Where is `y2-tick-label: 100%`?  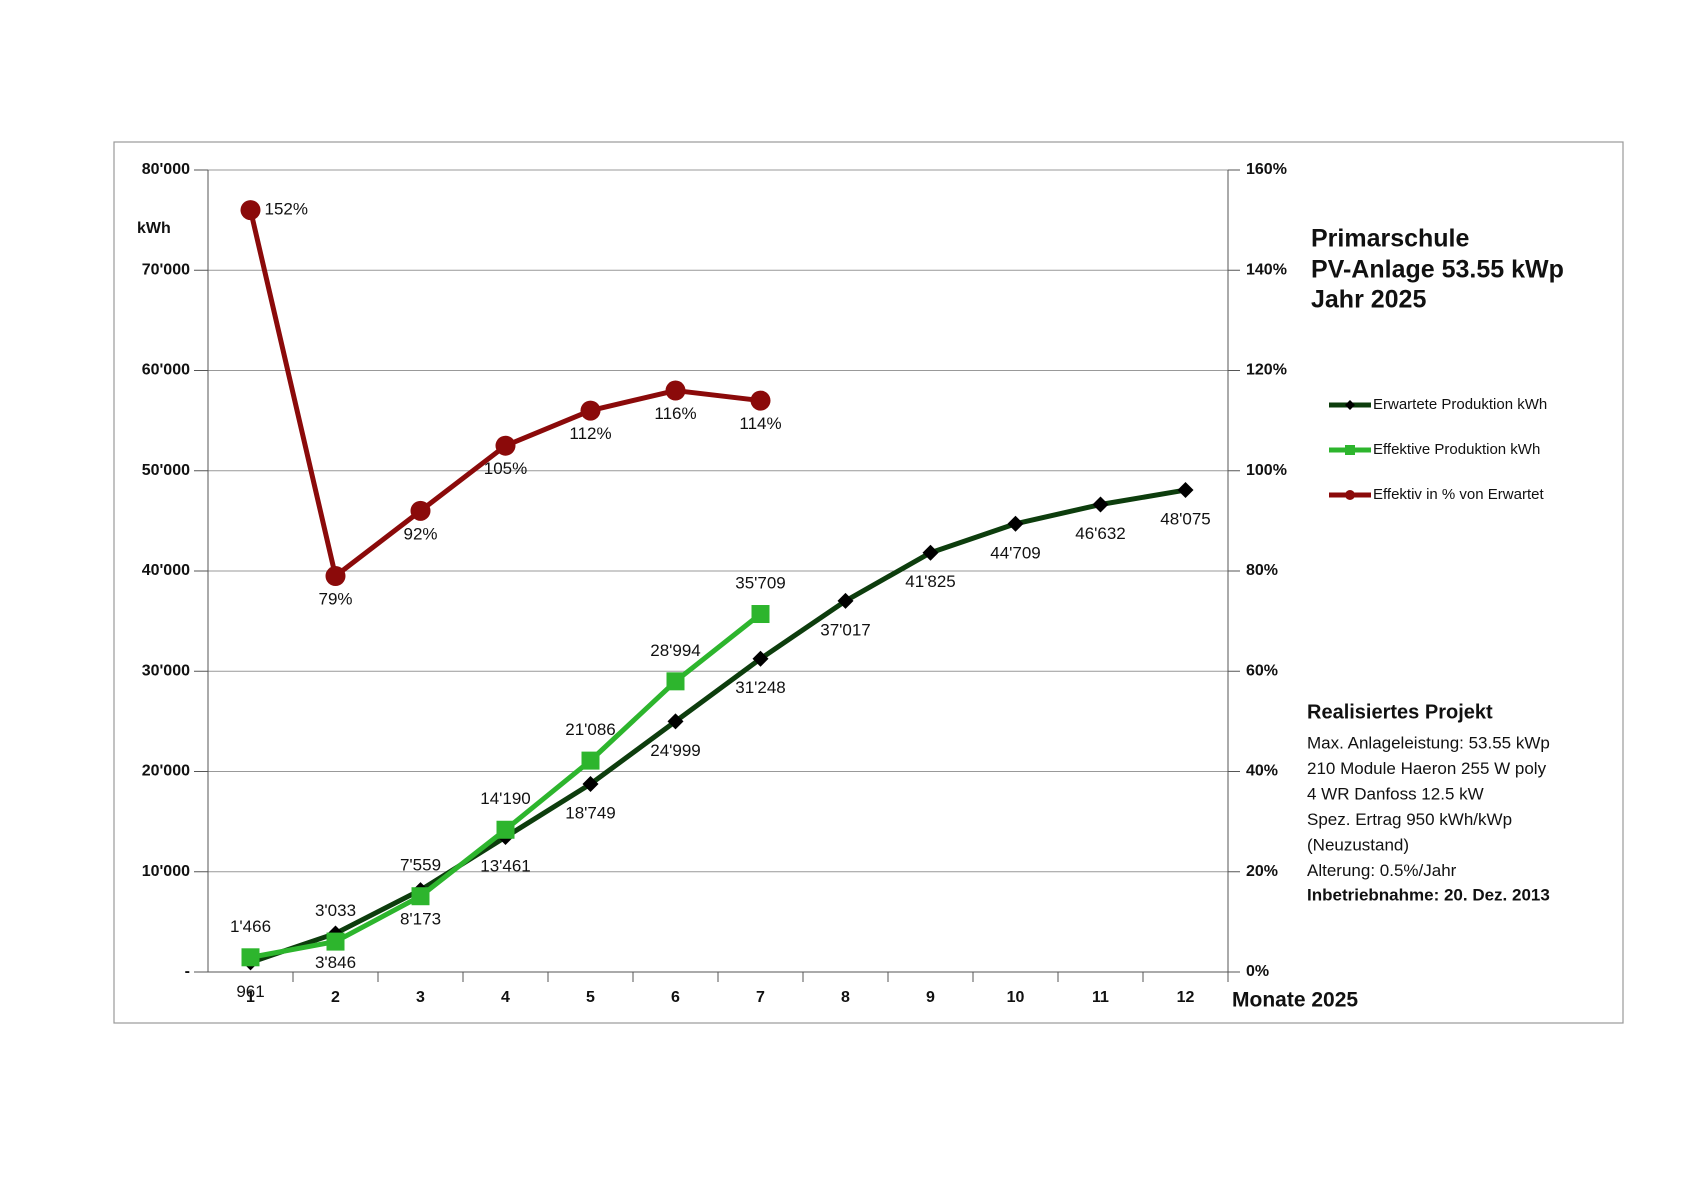
y2-tick-label: 100% is located at coordinates (1266, 470).